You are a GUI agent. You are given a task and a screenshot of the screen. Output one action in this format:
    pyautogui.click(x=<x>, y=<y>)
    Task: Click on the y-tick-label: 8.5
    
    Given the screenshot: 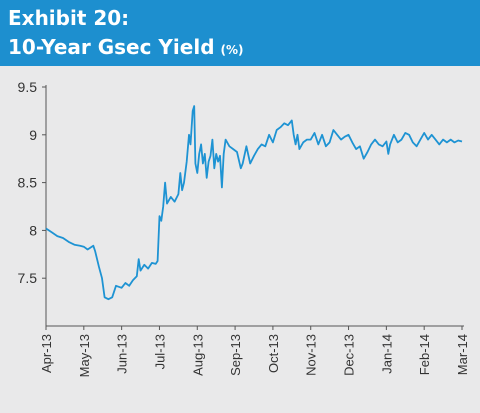 What is the action you would take?
    pyautogui.click(x=28, y=183)
    